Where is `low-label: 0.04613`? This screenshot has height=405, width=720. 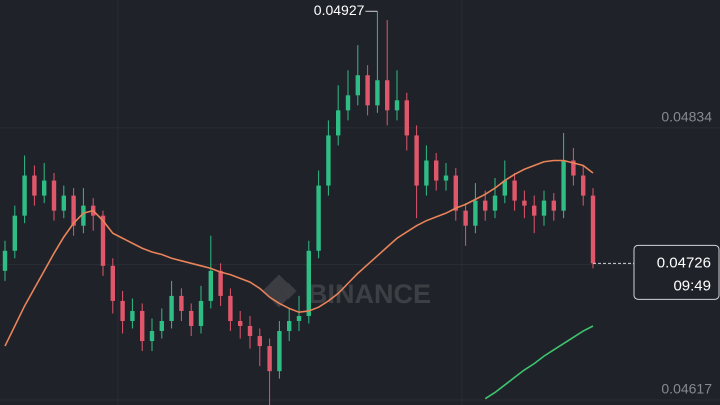 low-label: 0.04613 is located at coordinates (309, 403).